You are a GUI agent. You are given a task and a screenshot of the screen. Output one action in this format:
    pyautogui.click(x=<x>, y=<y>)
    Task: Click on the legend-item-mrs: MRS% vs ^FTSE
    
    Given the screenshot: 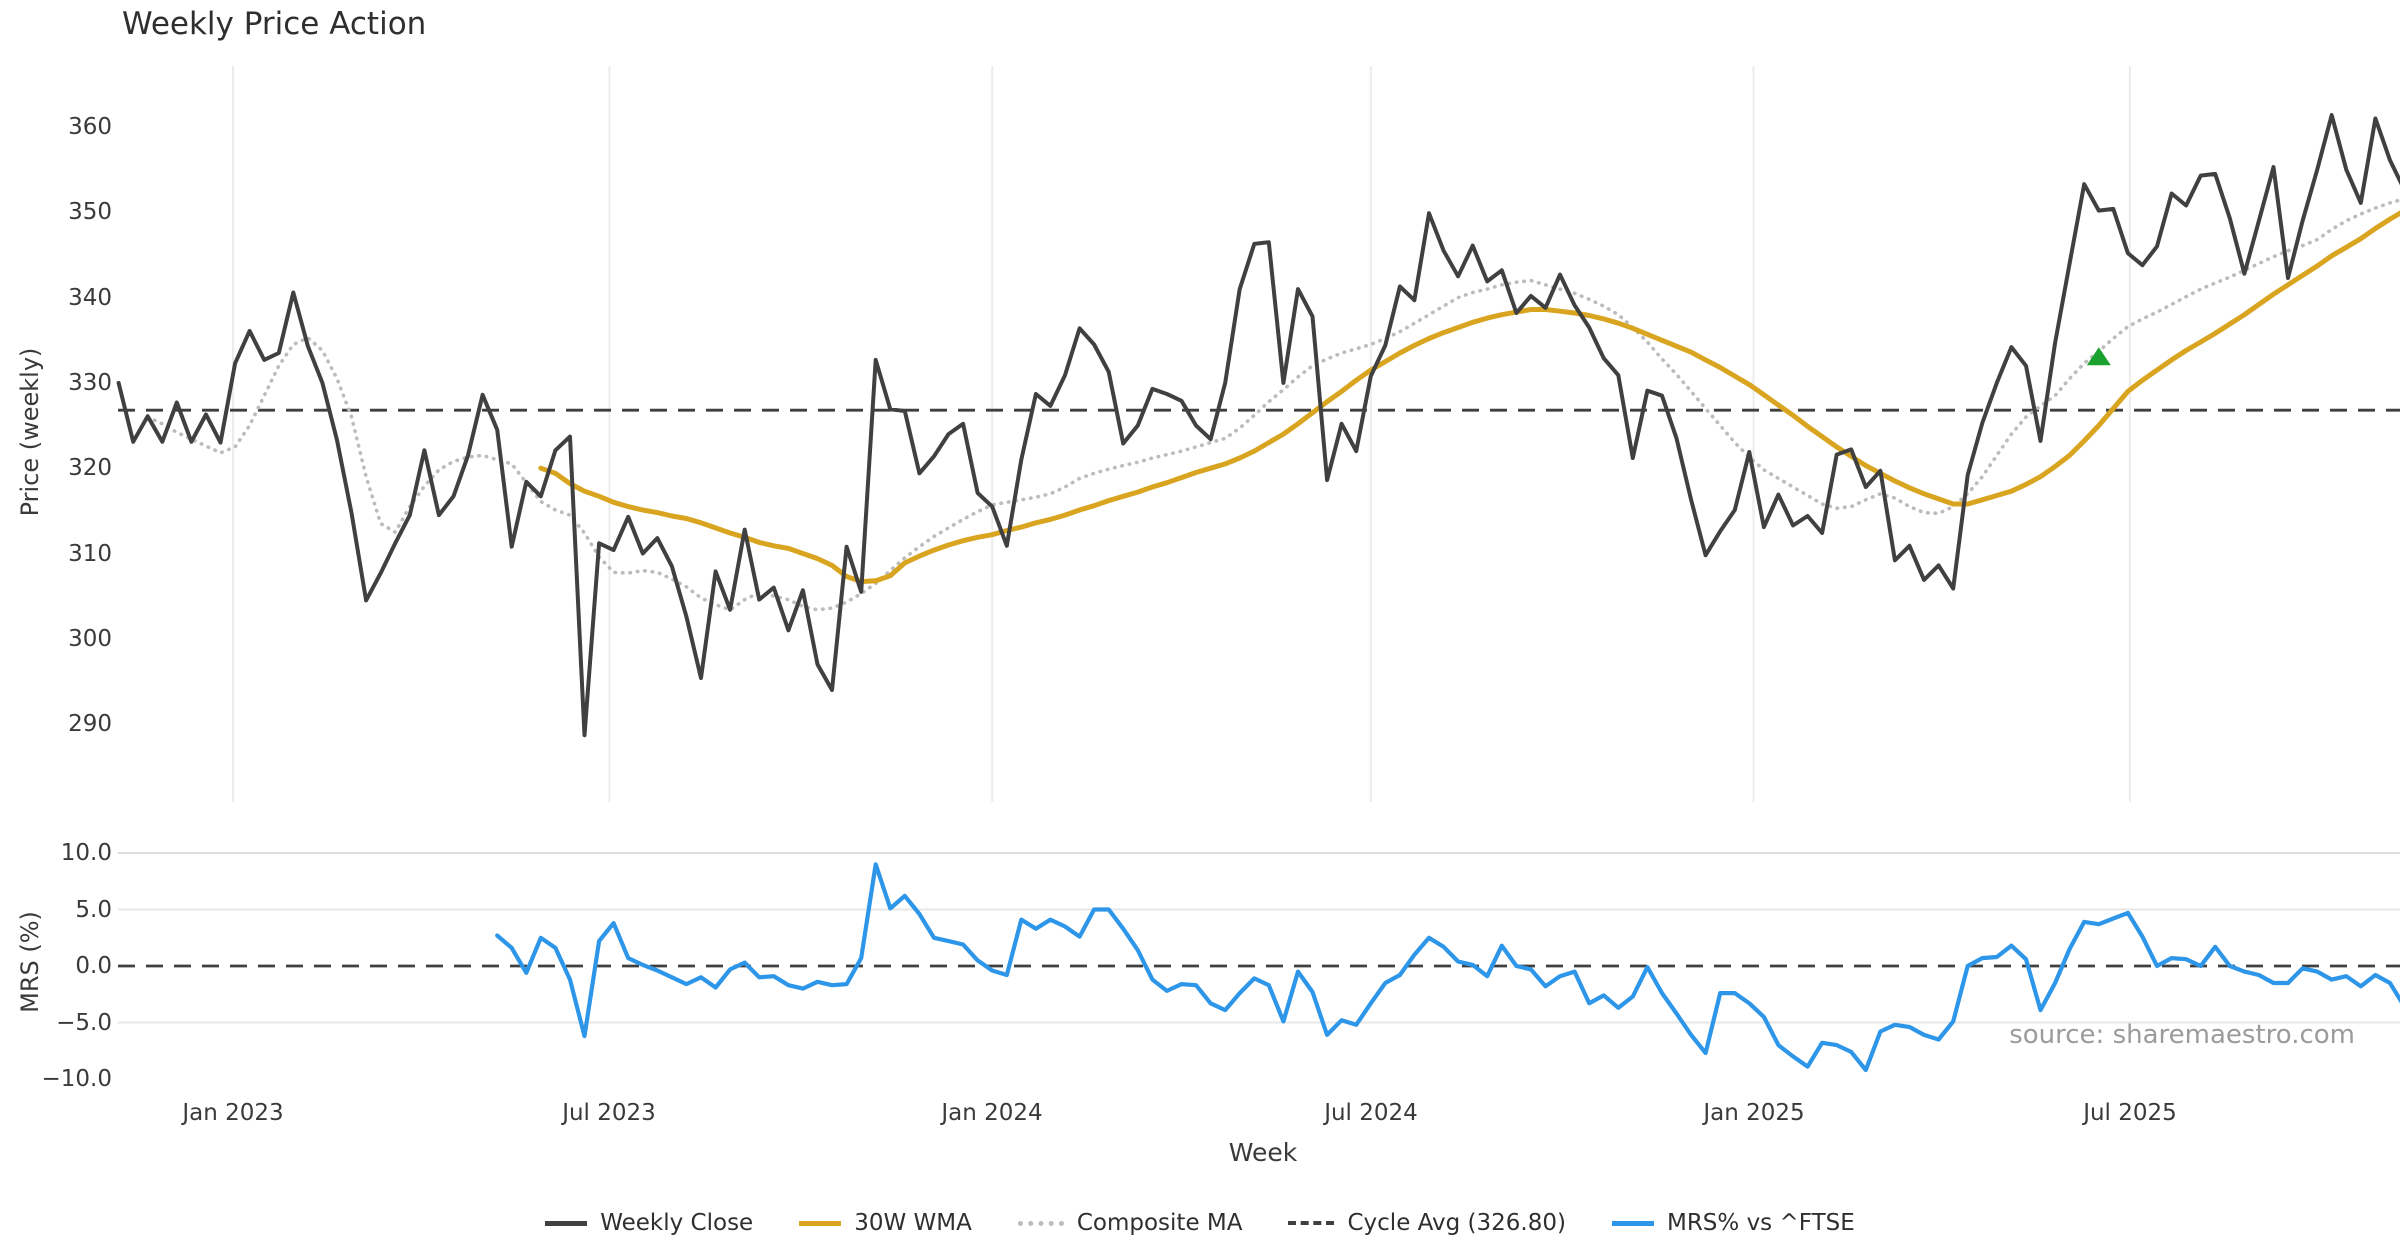 What is the action you would take?
    pyautogui.click(x=1733, y=1223)
    